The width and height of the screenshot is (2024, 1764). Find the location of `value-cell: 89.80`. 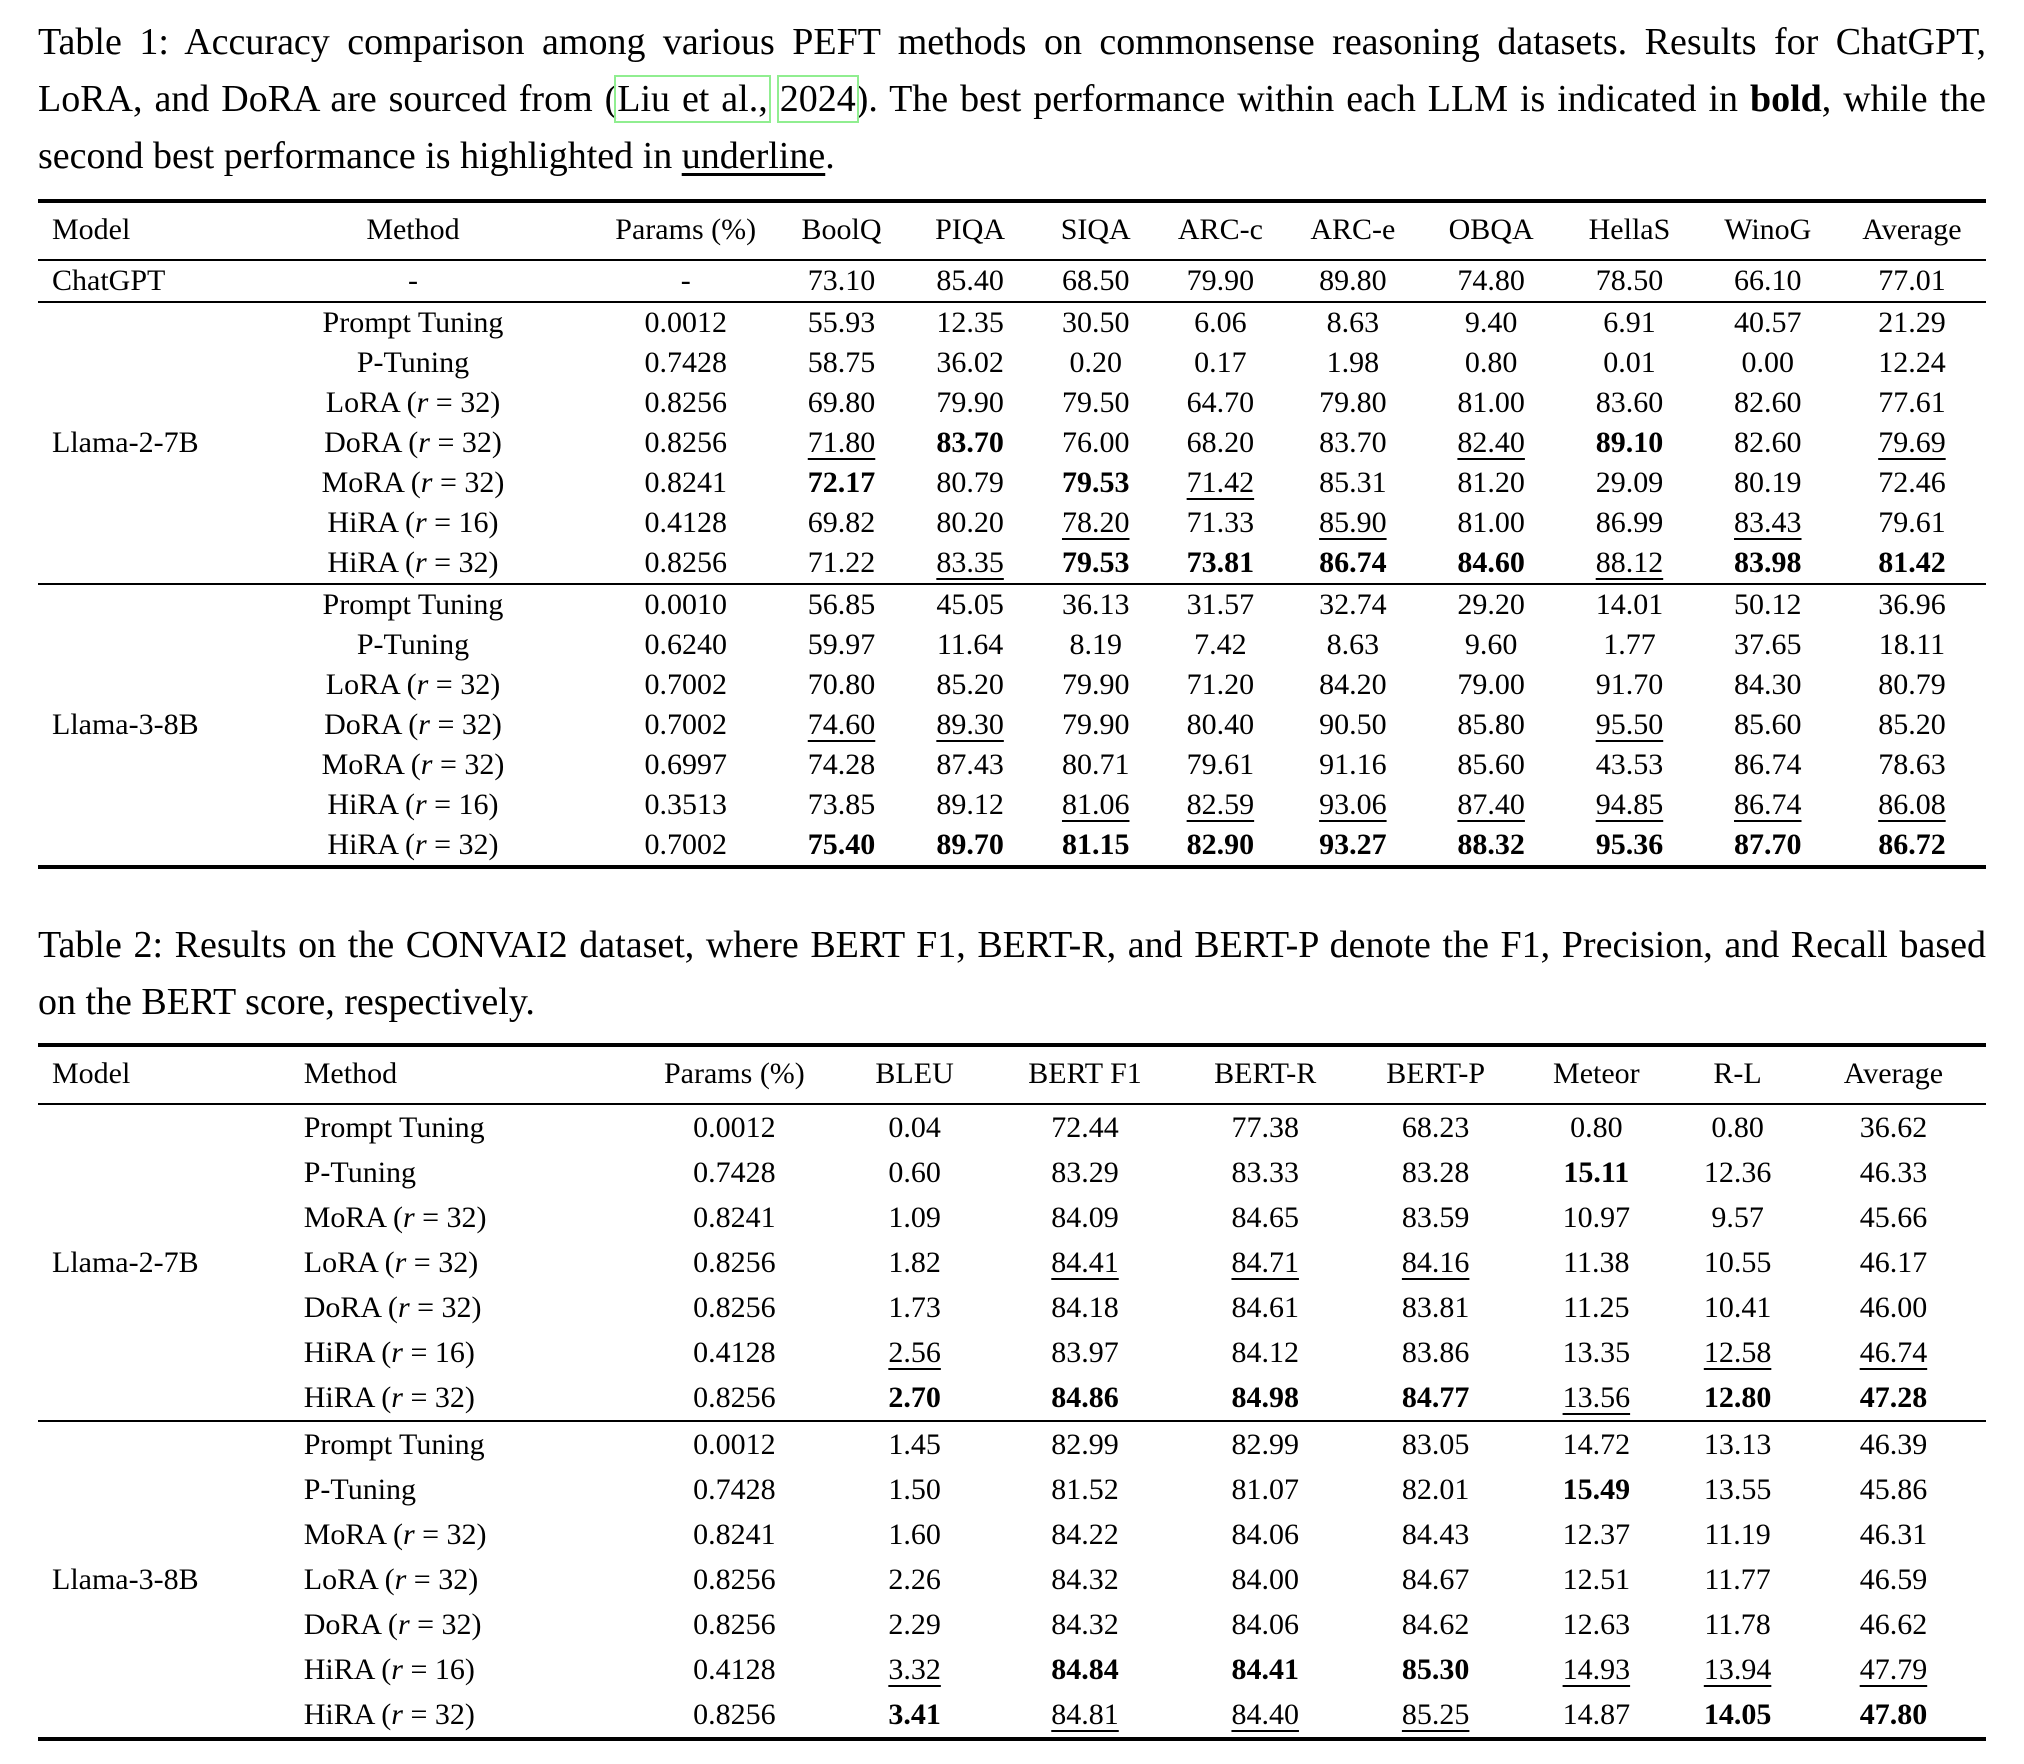

value-cell: 89.80 is located at coordinates (1353, 281).